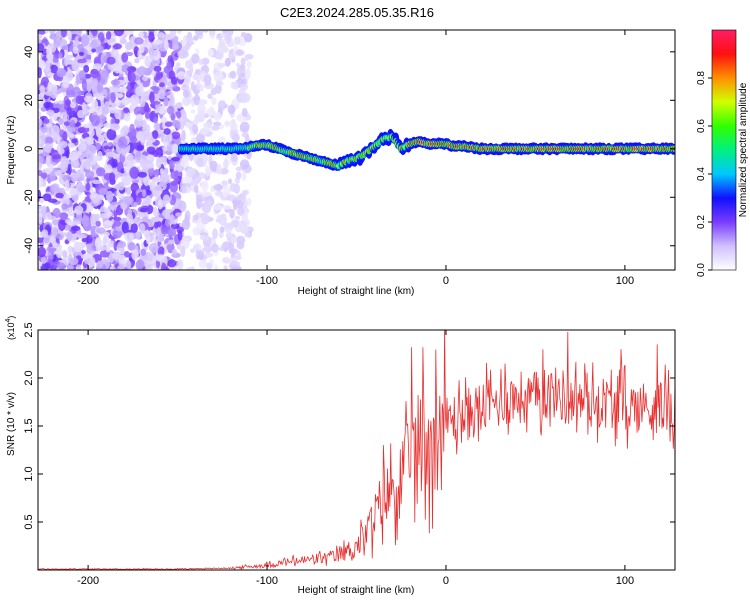 The height and width of the screenshot is (600, 750). Describe the element at coordinates (11, 317) in the screenshot. I see `snr-y-multiplier-close: )` at that location.